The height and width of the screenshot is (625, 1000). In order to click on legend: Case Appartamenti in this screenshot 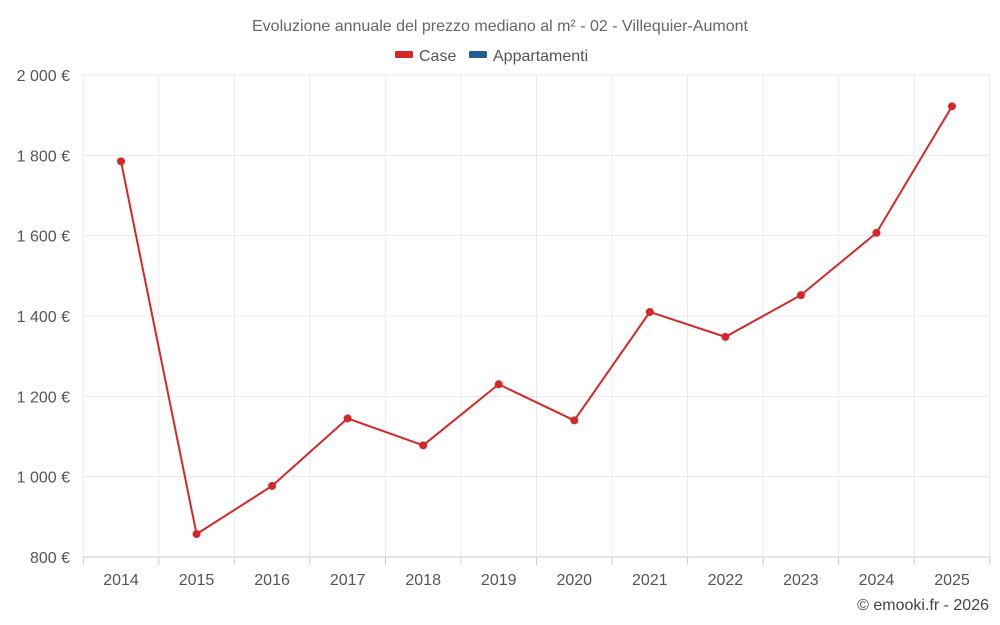, I will do `click(491, 56)`.